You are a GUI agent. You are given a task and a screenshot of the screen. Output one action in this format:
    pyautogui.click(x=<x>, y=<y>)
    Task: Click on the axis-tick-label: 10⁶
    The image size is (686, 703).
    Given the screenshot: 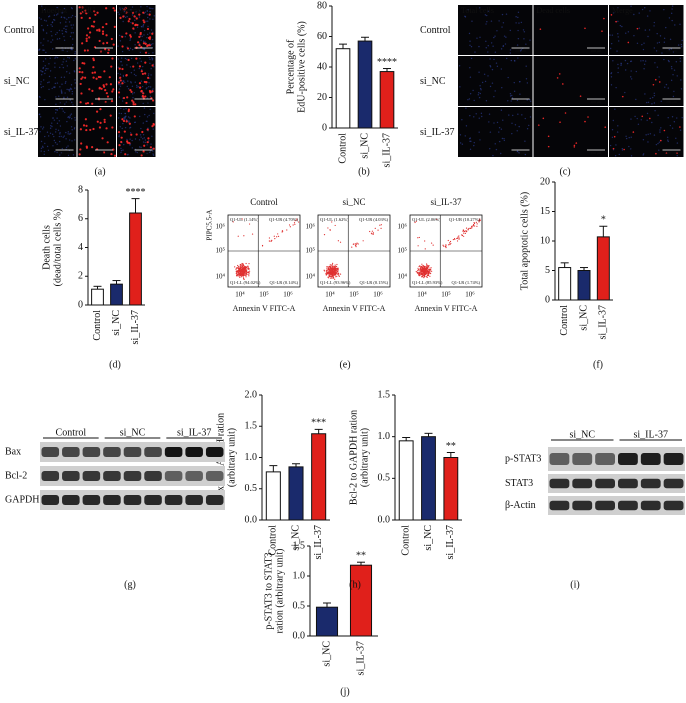 What is the action you would take?
    pyautogui.click(x=221, y=227)
    